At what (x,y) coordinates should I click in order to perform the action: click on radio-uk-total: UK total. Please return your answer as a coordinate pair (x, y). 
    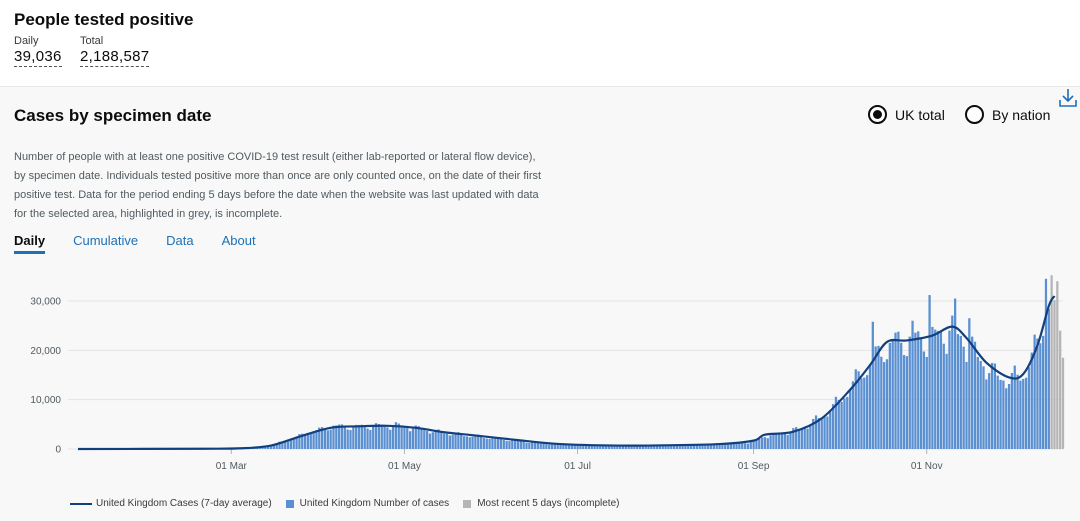
    Looking at the image, I should click on (906, 114).